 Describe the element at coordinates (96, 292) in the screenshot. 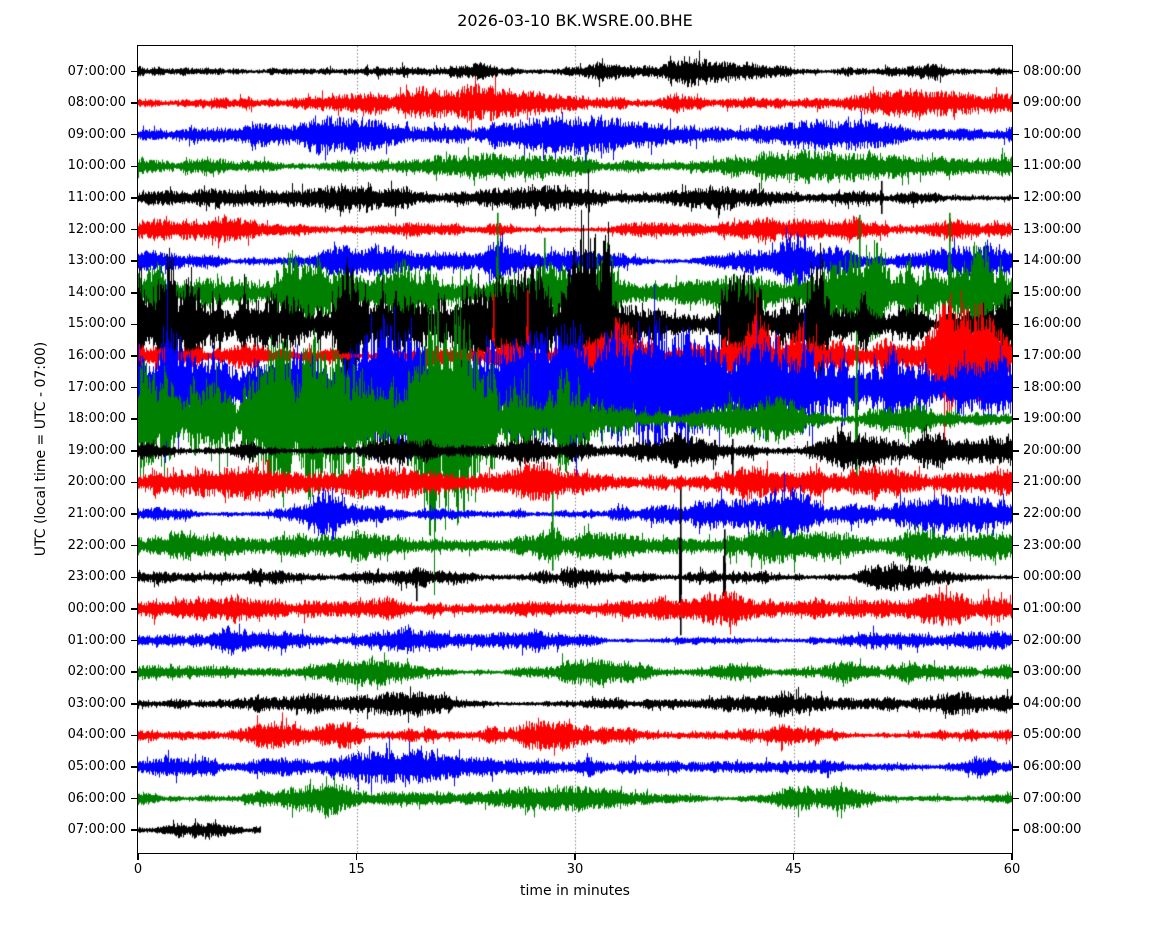

I see `utc-tick-label: 14:00:00` at that location.